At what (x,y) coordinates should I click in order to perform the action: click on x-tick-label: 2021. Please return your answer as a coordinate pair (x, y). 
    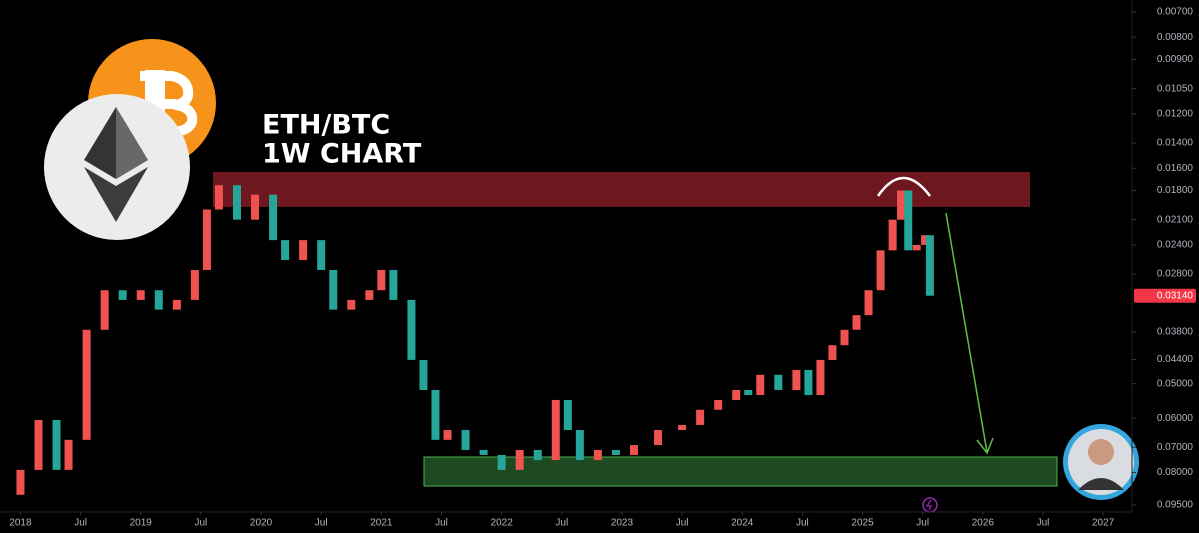
    Looking at the image, I should click on (381, 523).